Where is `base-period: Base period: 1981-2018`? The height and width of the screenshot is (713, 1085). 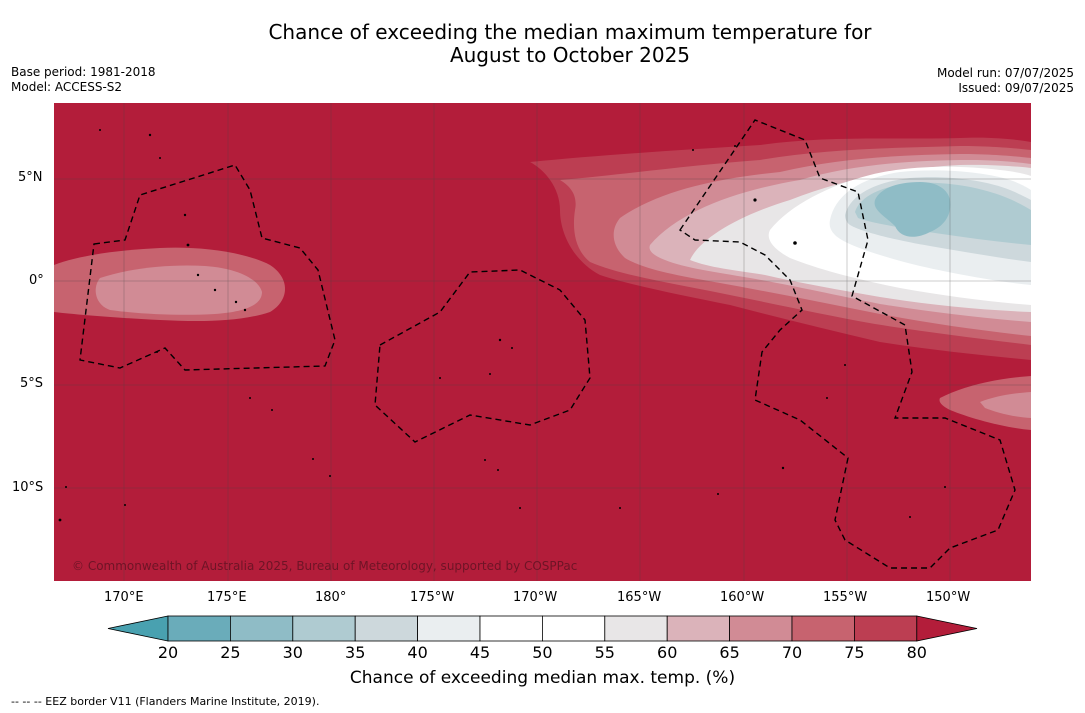
base-period: Base period: 1981-2018 is located at coordinates (83, 72).